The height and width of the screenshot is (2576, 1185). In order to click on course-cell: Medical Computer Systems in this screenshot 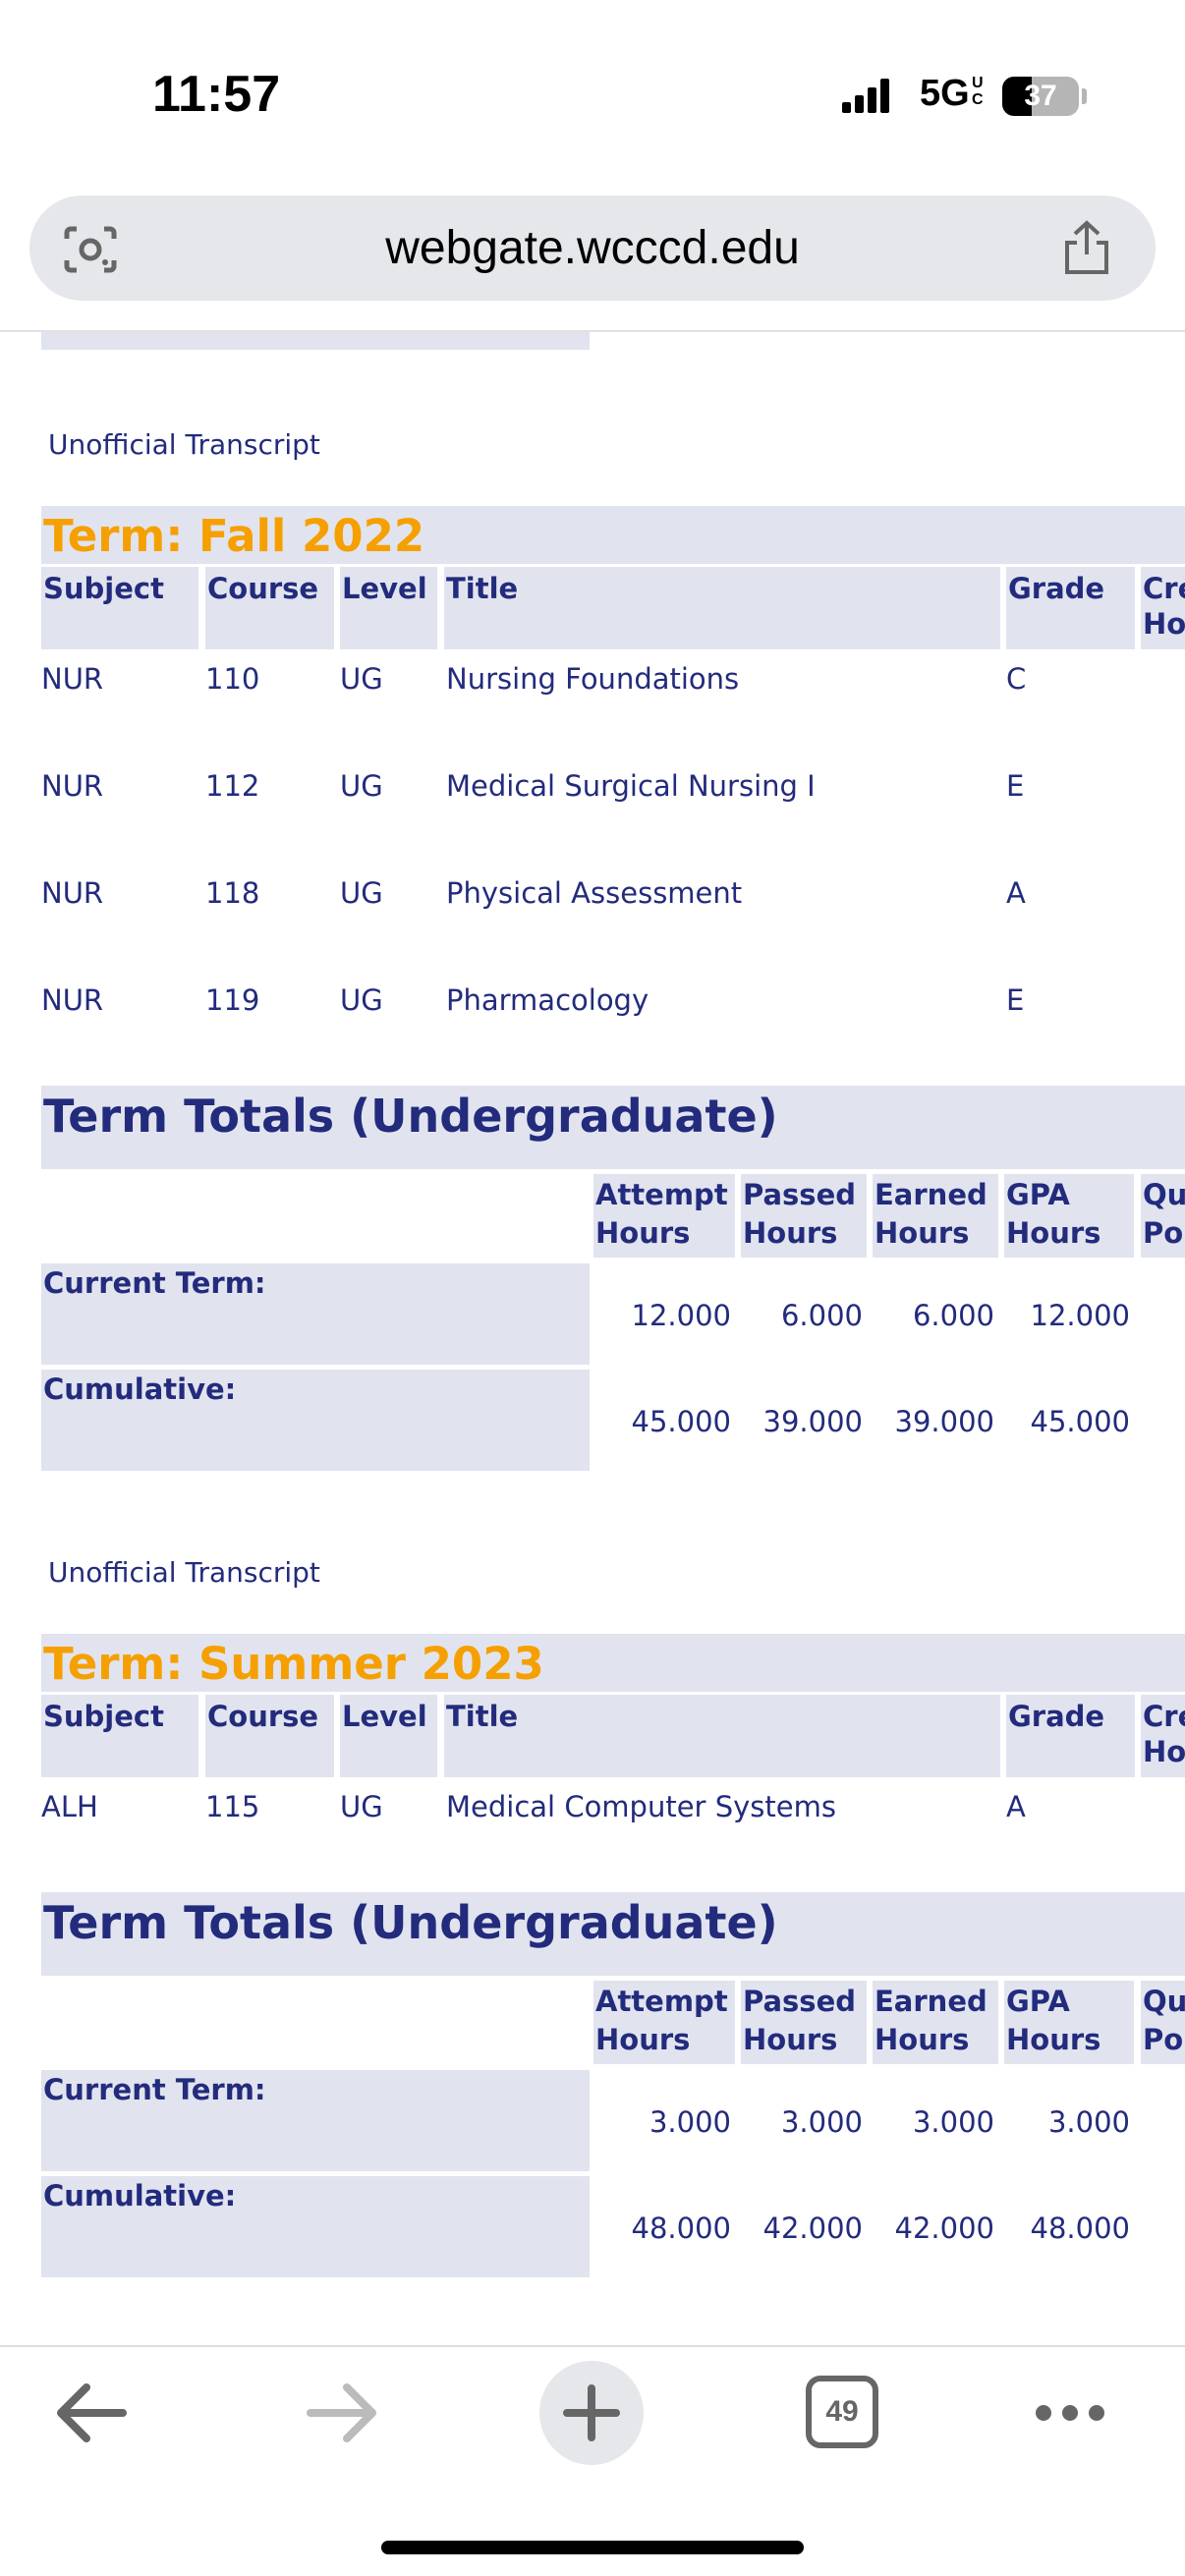, I will do `click(641, 1806)`.